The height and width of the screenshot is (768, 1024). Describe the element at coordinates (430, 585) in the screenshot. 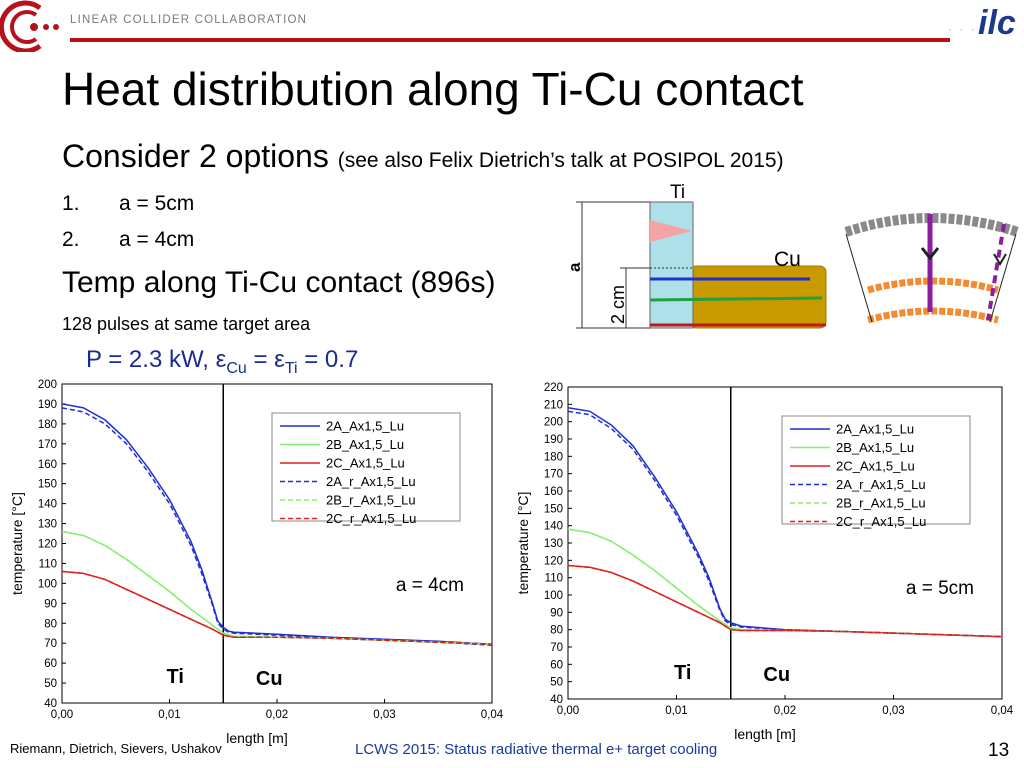

I see `chart-annotation: a = 4cm` at that location.